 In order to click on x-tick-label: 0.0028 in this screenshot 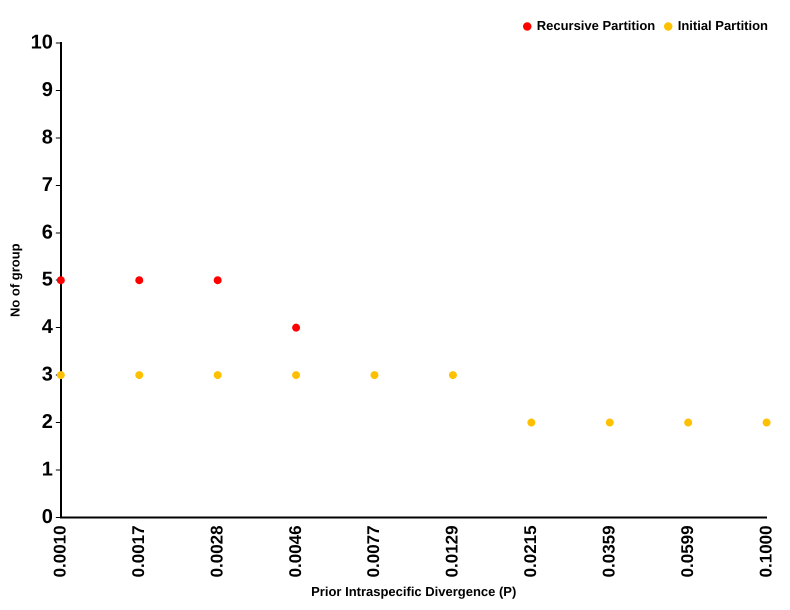, I will do `click(216, 551)`.